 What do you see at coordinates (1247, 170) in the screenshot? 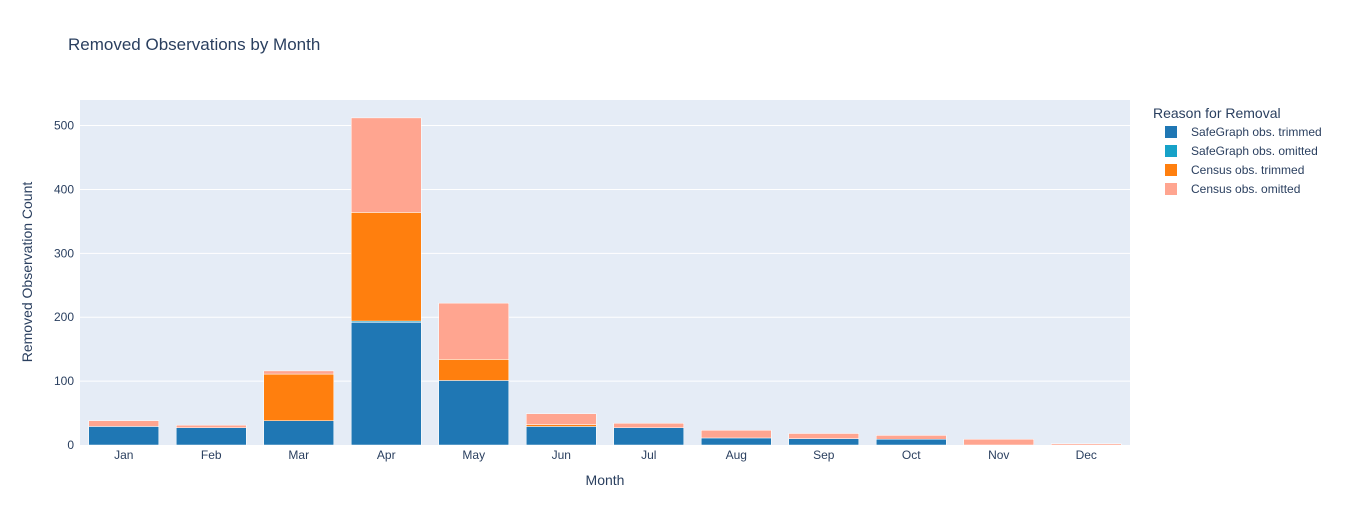
I see `legend-label: Census obs. trimmed` at bounding box center [1247, 170].